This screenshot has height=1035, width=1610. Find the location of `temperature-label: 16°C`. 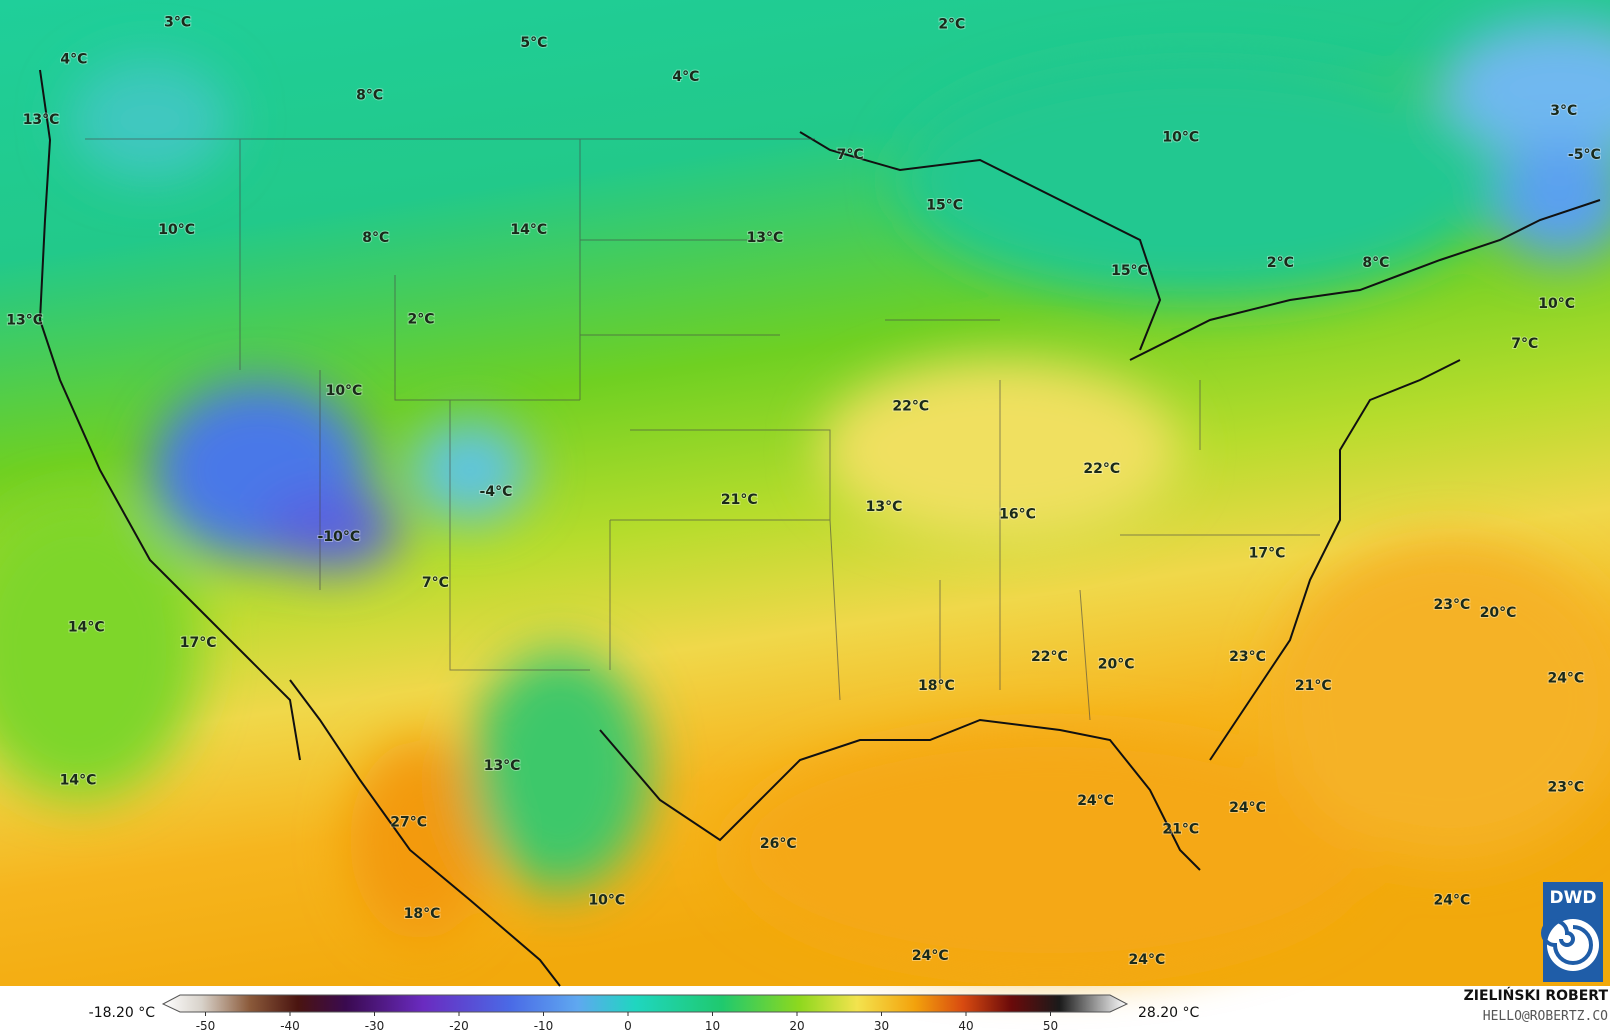

temperature-label: 16°C is located at coordinates (1017, 514).